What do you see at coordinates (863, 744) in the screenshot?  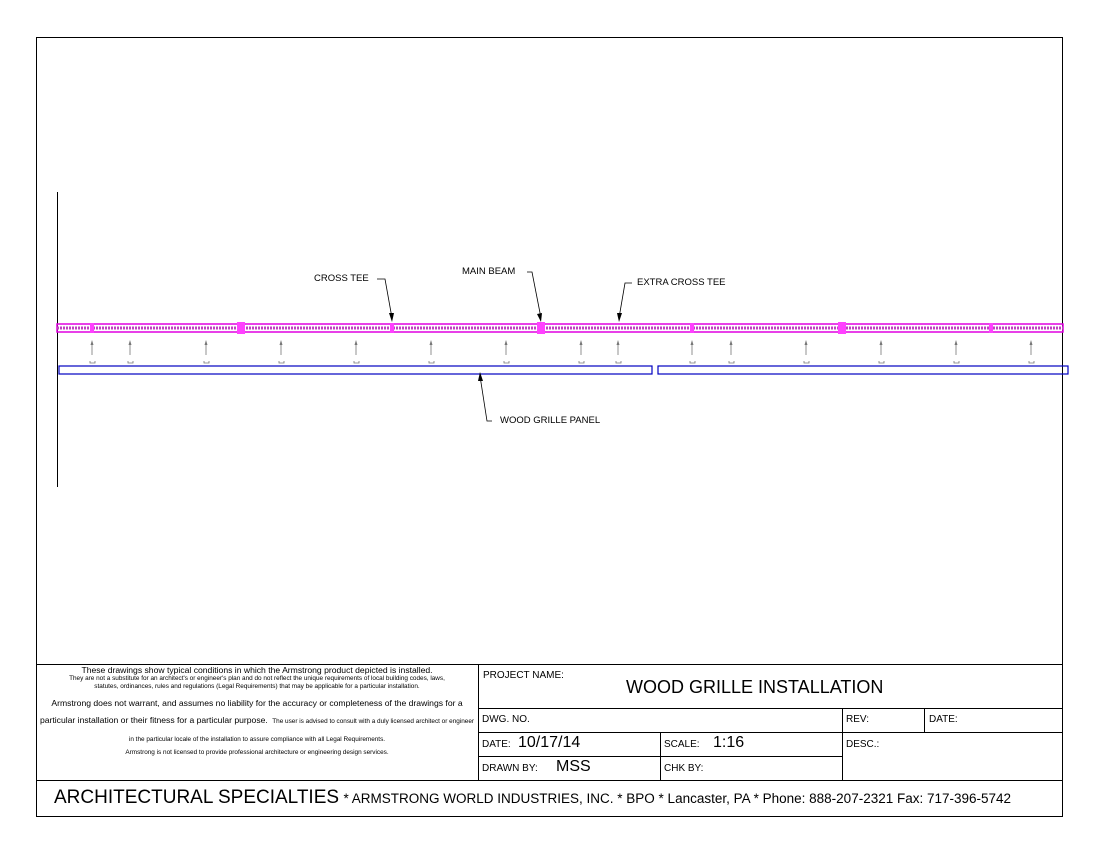 I see `field-label: DESC.:` at bounding box center [863, 744].